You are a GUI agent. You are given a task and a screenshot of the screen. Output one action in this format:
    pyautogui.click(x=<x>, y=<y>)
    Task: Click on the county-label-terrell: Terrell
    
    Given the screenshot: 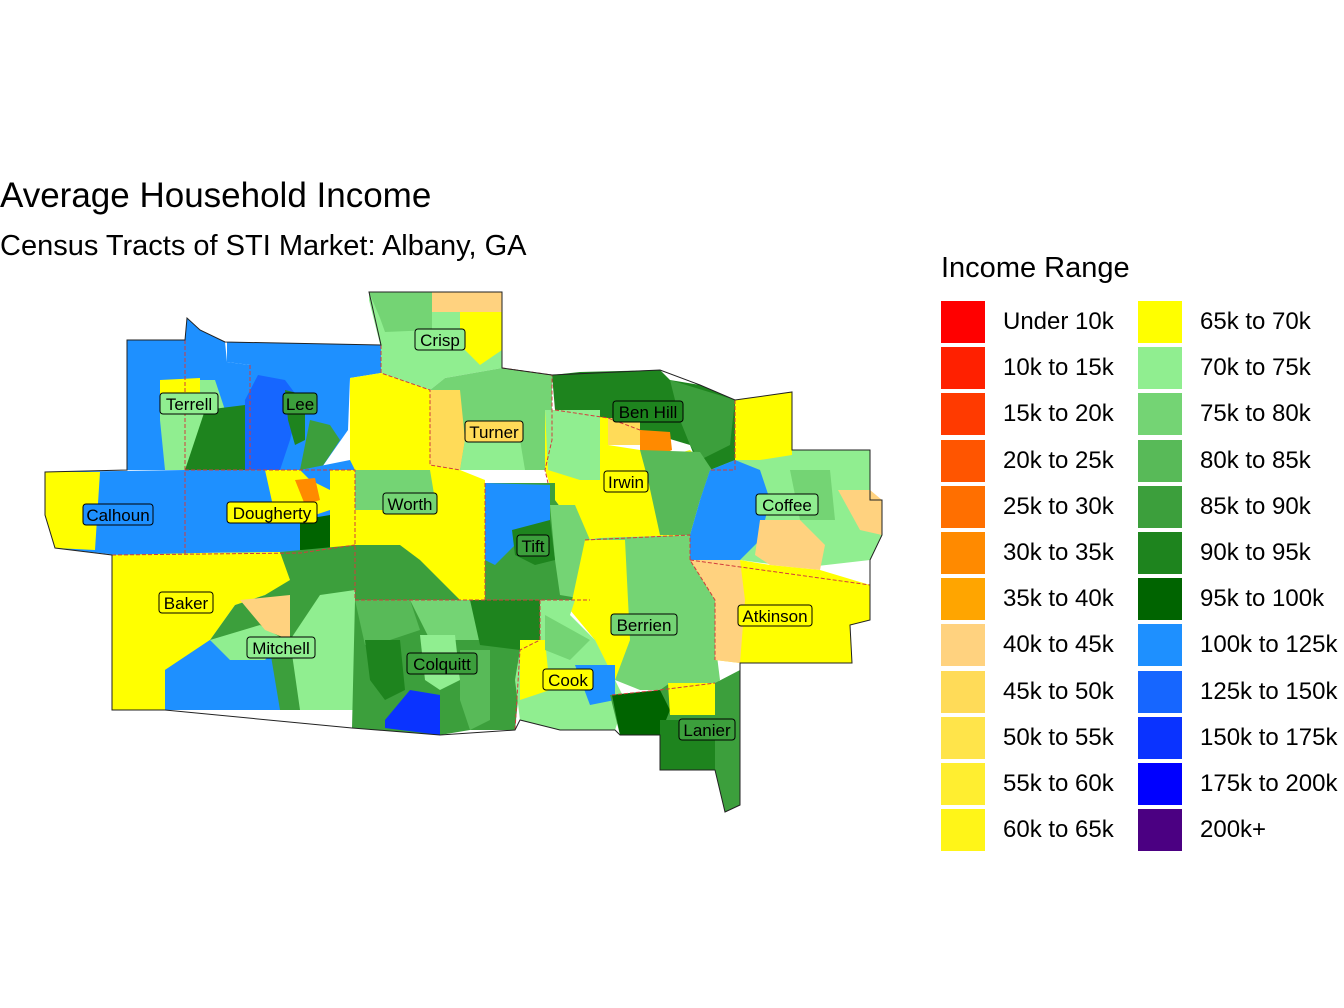 What is the action you would take?
    pyautogui.click(x=189, y=403)
    